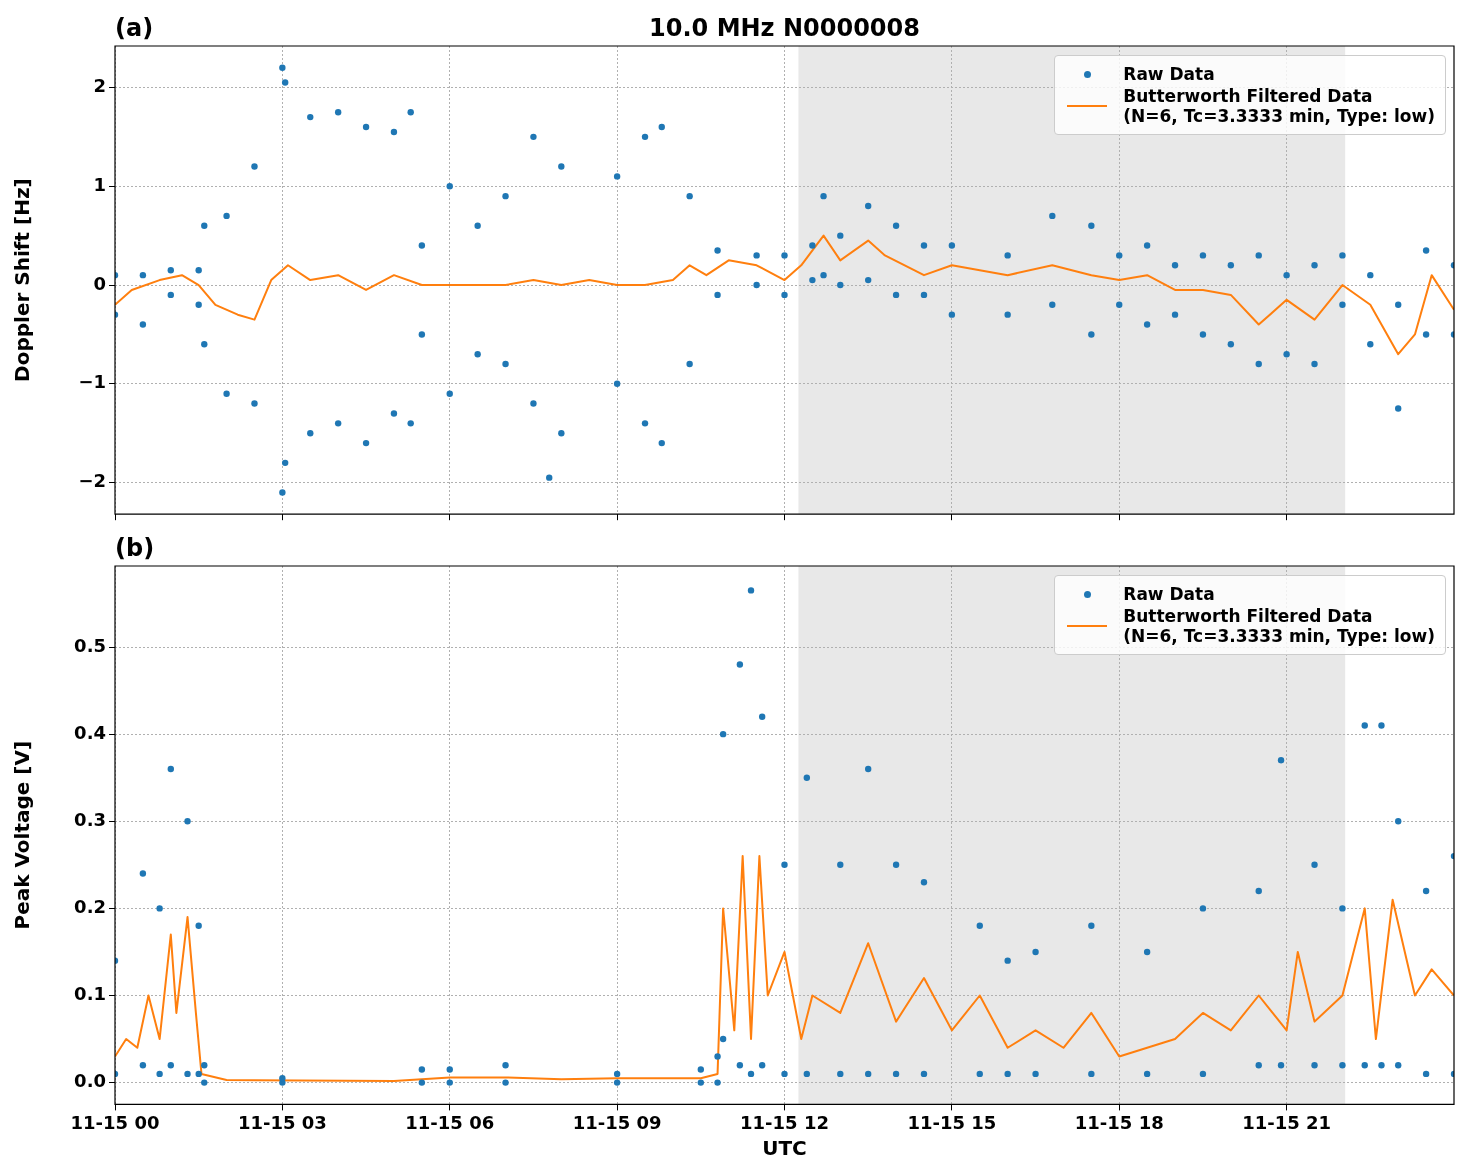 The image size is (1472, 1172). What do you see at coordinates (784, 1122) in the screenshot?
I see `x-tick-label: 11-15 12` at bounding box center [784, 1122].